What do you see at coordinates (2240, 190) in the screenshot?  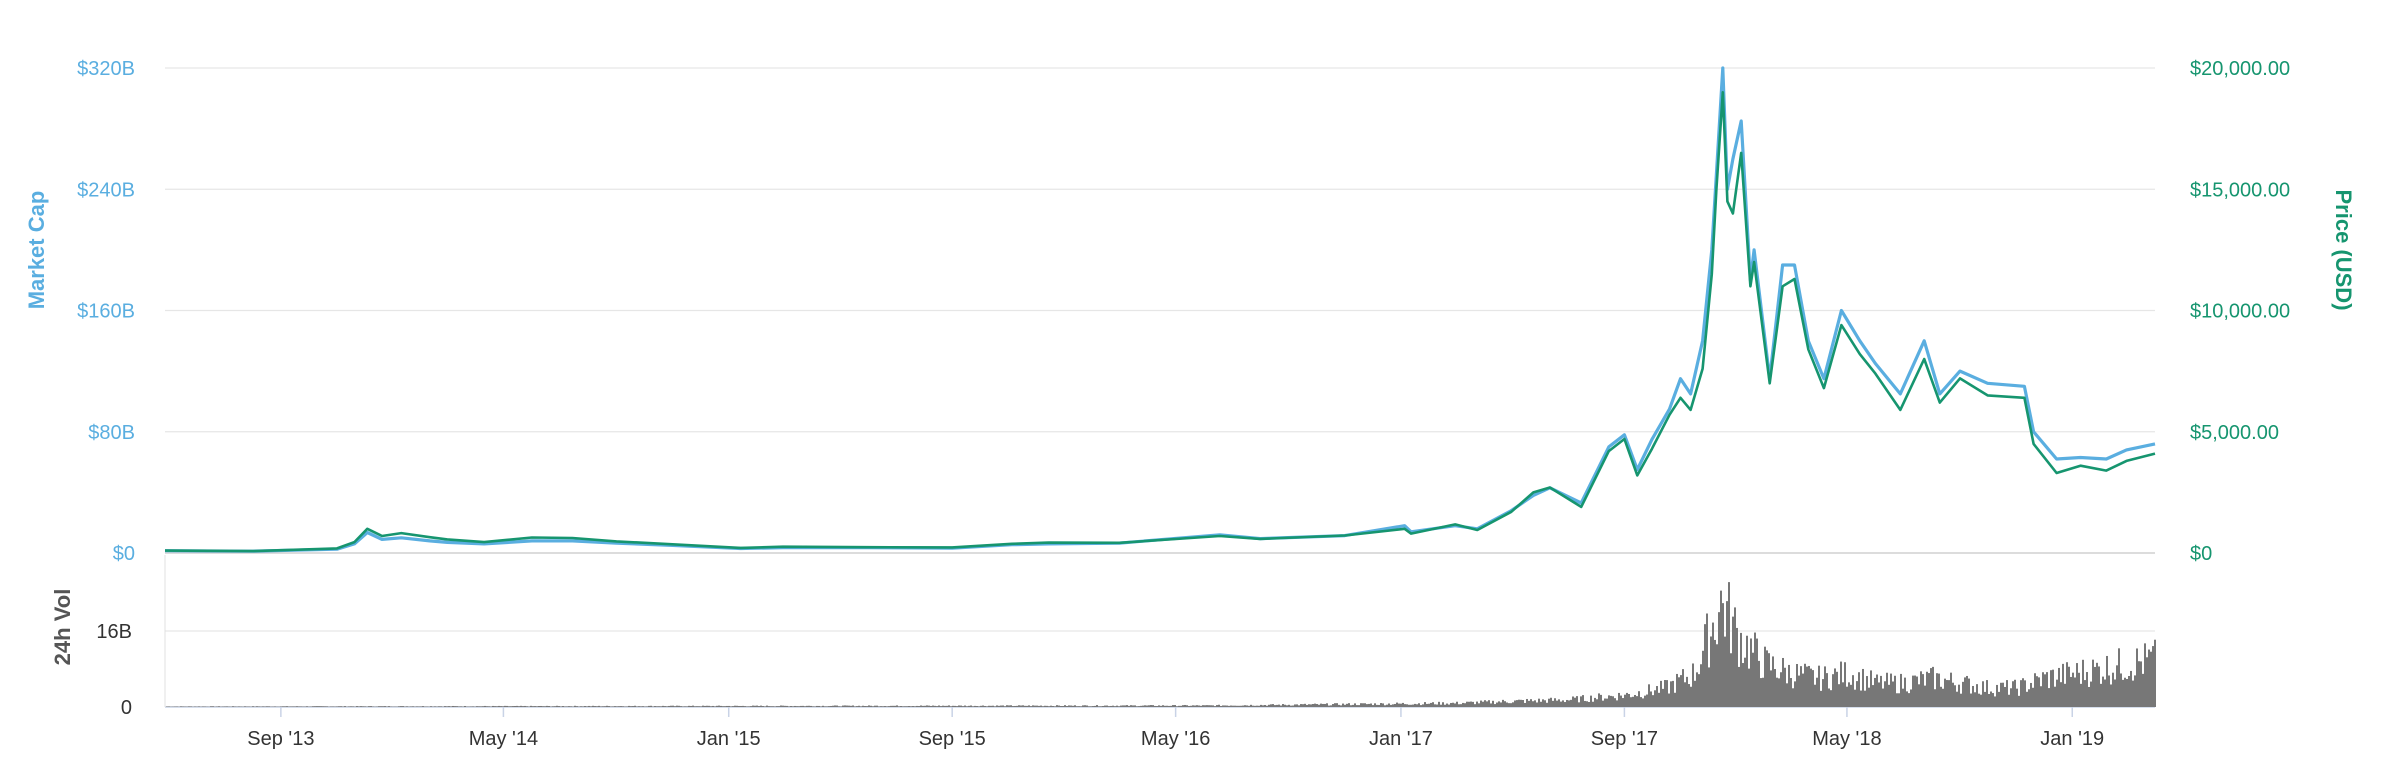 I see `right-tick-label: $15,000.00` at bounding box center [2240, 190].